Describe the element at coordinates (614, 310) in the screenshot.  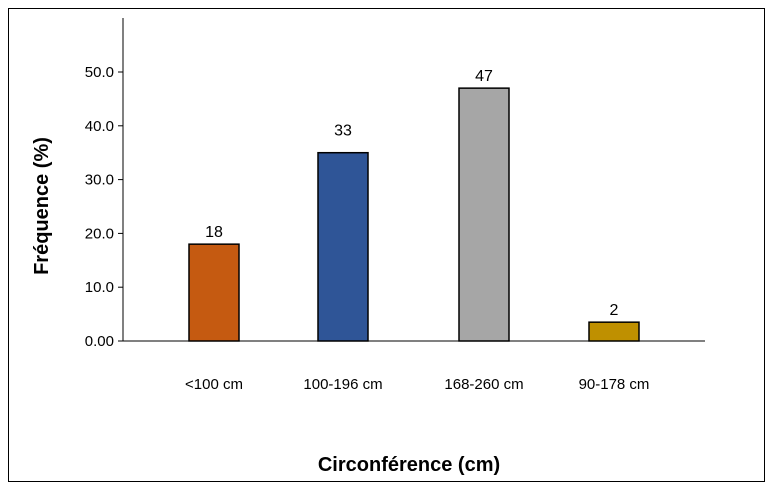
I see `data-label: 2` at that location.